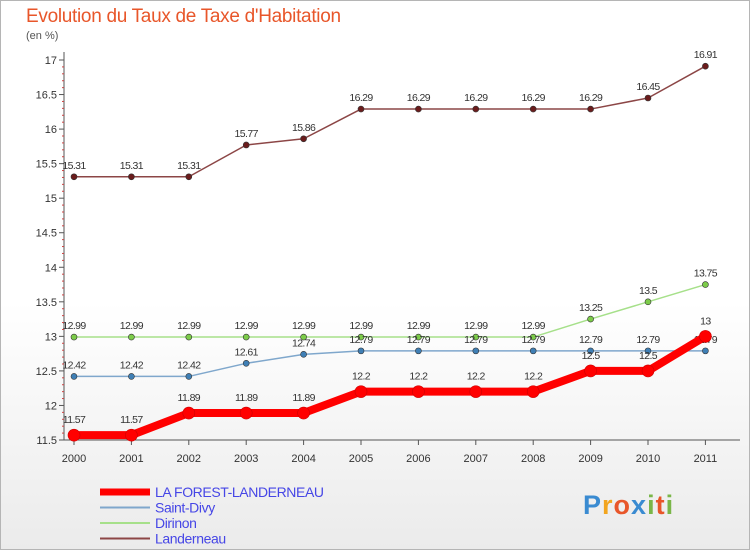  I want to click on y-tick-label: 15, so click(51, 199).